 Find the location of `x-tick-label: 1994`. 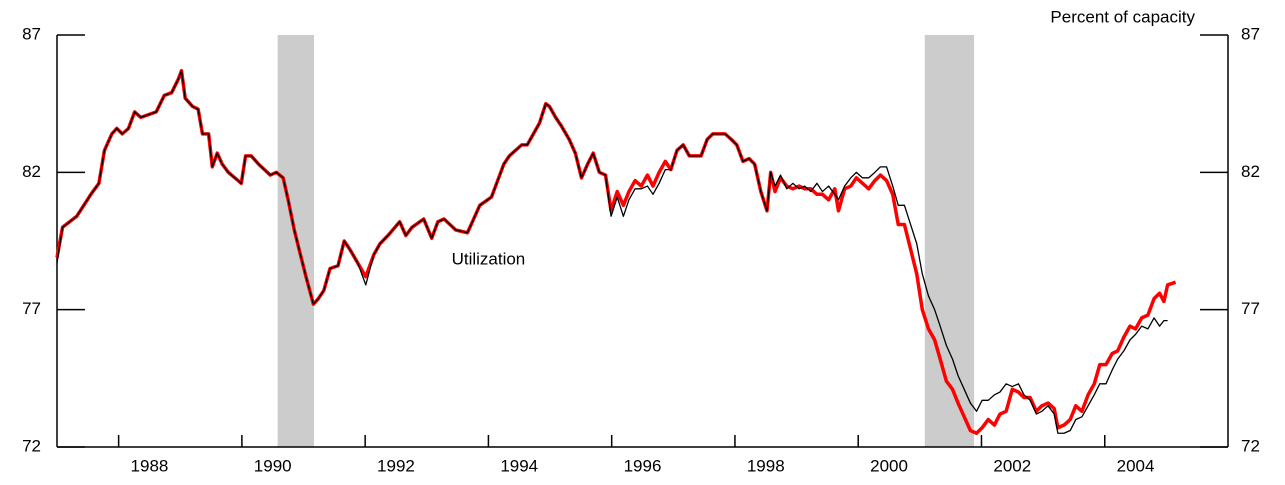

x-tick-label: 1994 is located at coordinates (519, 465).